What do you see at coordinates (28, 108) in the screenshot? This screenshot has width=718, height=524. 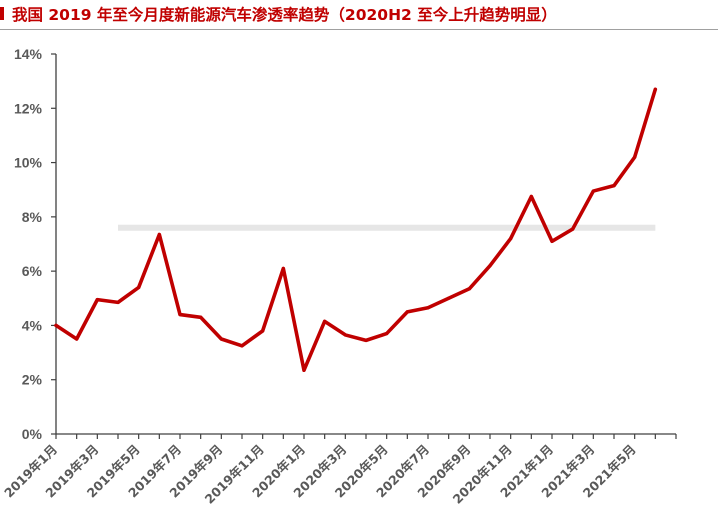 I see `y-tick-label: 12%` at bounding box center [28, 108].